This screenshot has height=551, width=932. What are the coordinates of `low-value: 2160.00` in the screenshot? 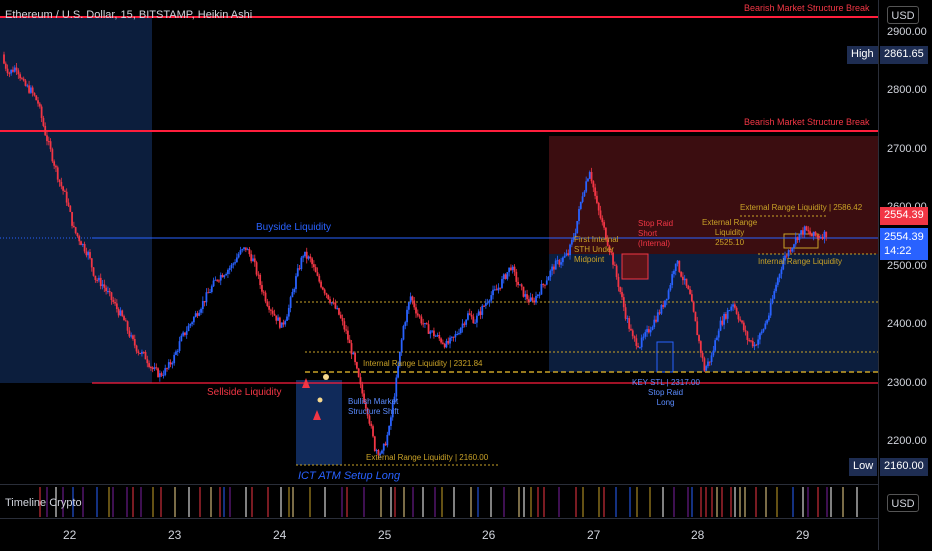 It's located at (904, 467).